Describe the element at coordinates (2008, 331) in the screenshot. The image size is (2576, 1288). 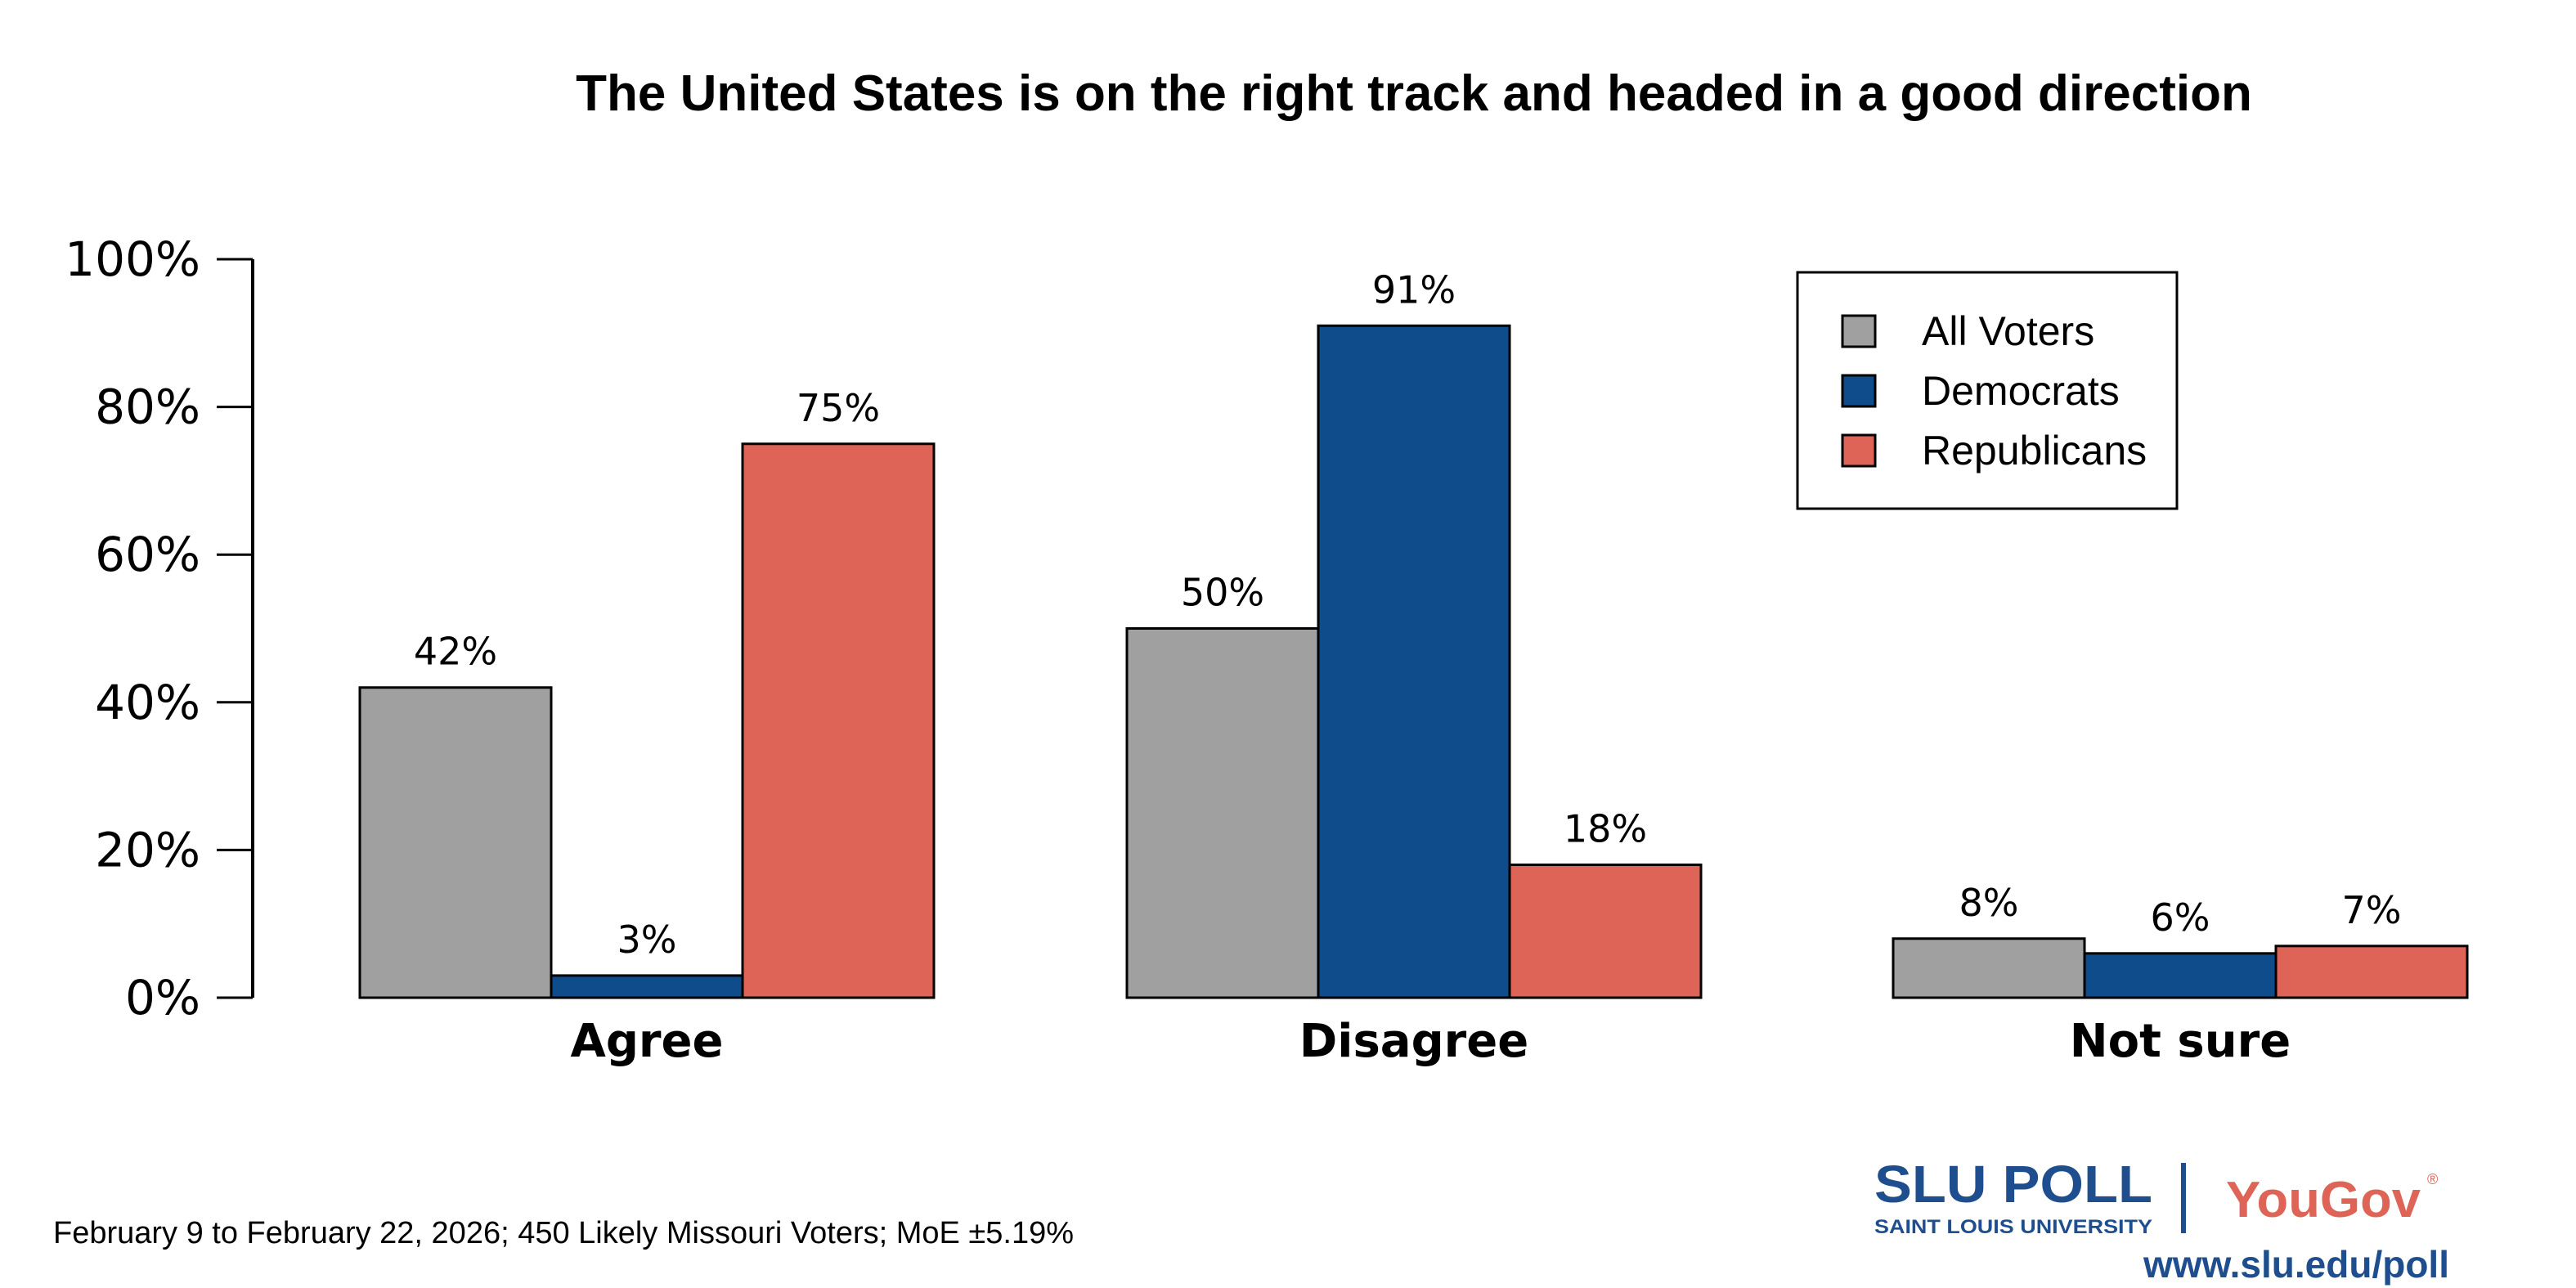
I see `legend-label: All Voters` at that location.